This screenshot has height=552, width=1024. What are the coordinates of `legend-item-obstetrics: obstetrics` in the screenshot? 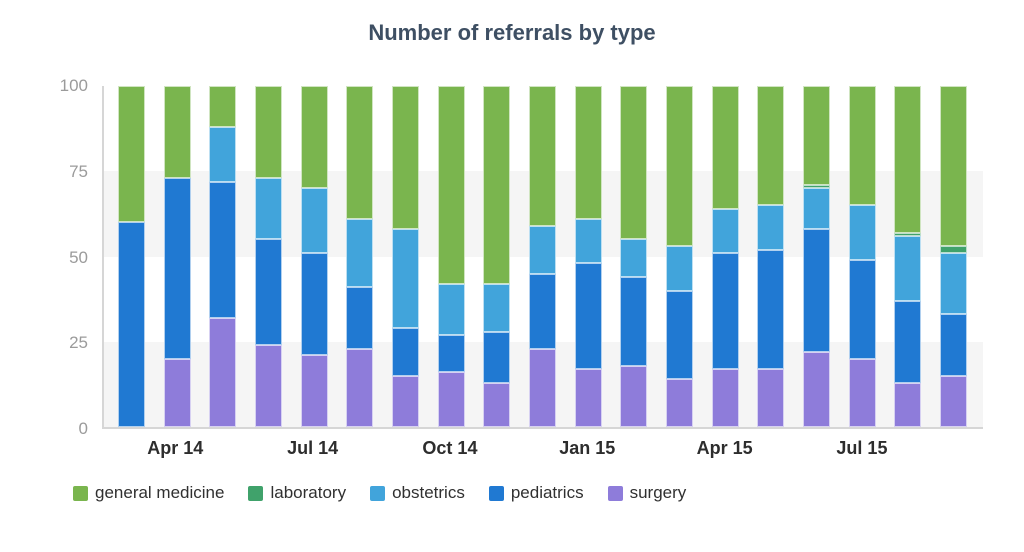 It's located at (417, 493).